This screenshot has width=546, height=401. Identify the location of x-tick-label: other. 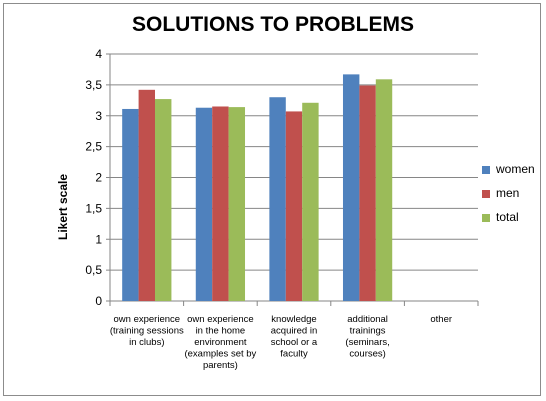
(441, 319).